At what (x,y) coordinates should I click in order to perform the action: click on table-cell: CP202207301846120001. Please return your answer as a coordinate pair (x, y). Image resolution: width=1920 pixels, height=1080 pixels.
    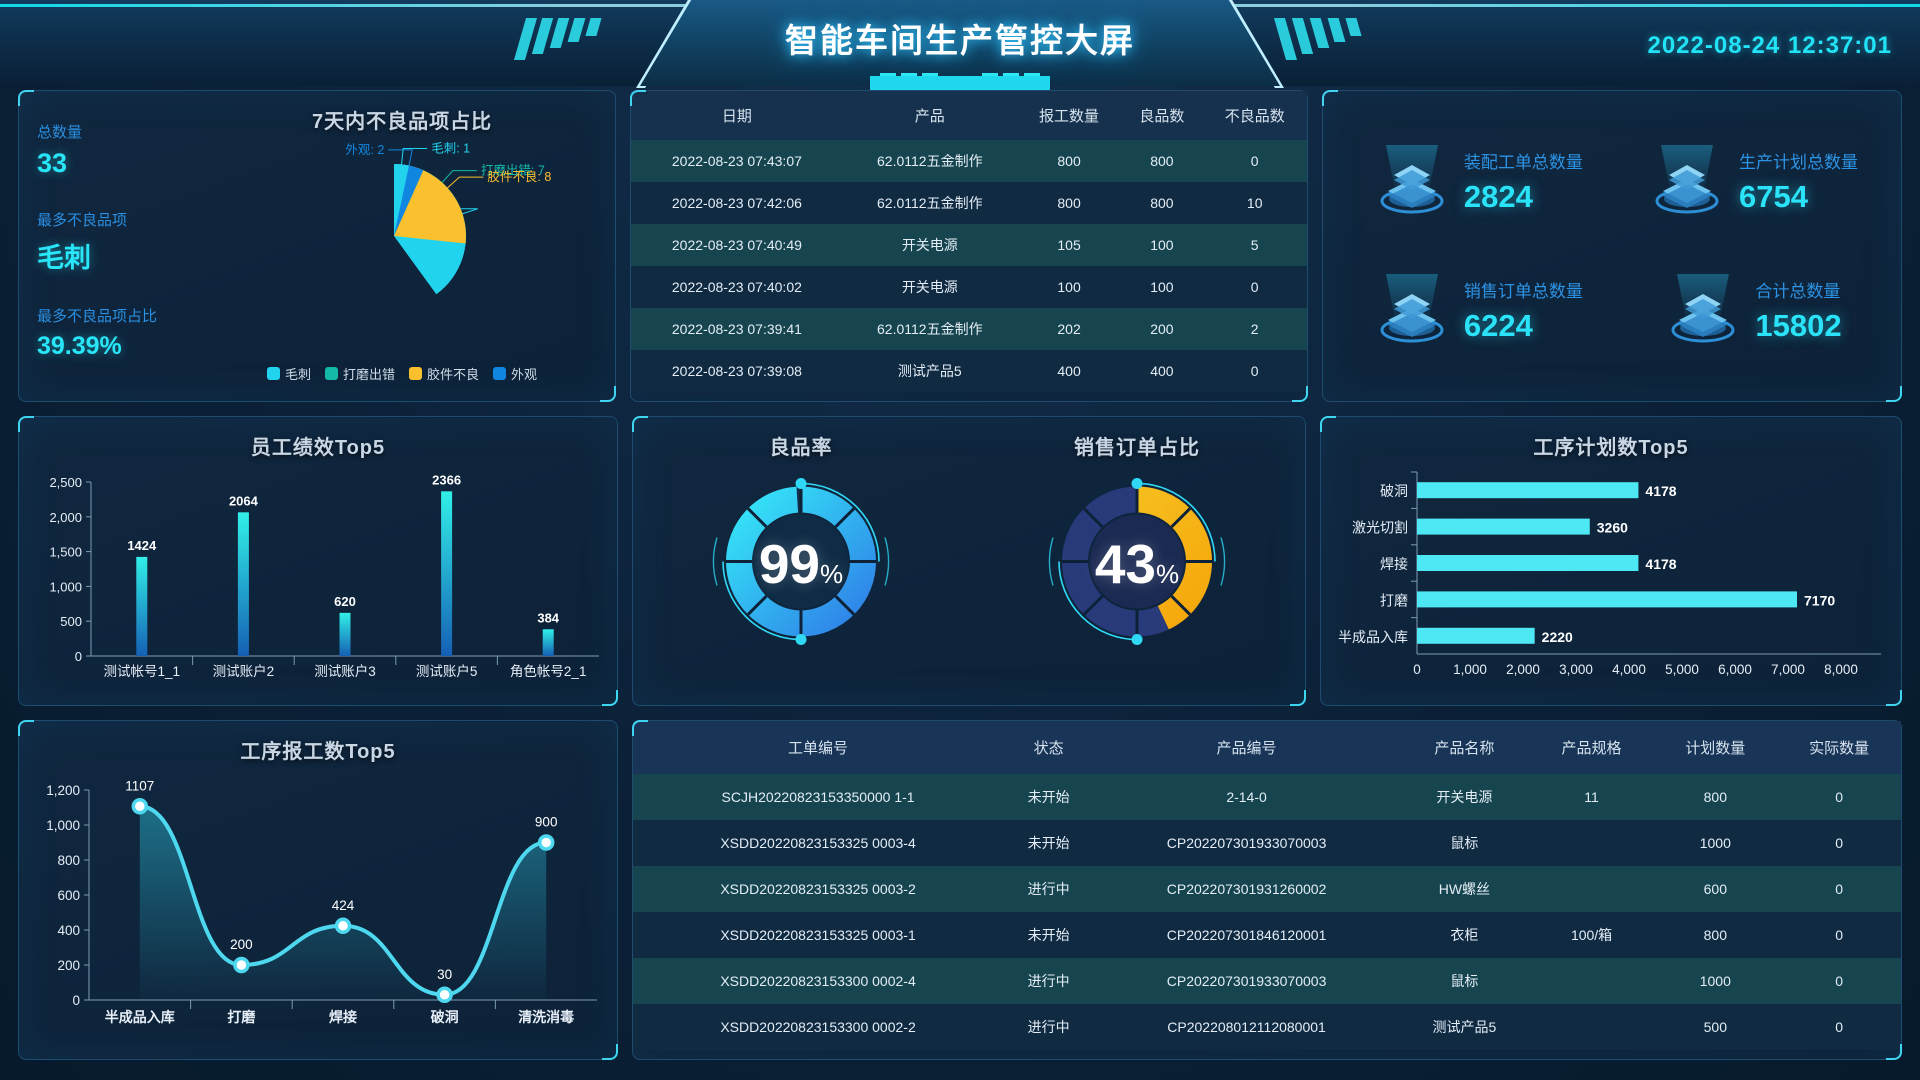
    Looking at the image, I should click on (1246, 935).